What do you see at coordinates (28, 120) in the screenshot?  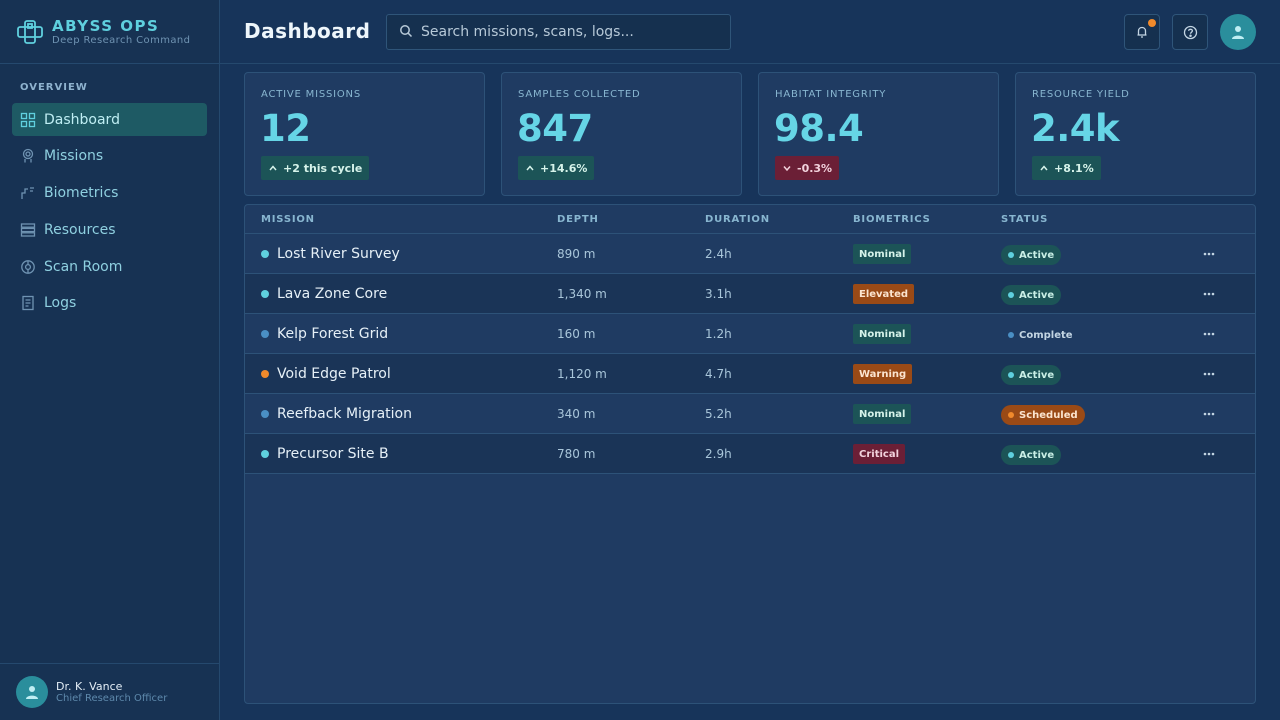 I see `grid-icon` at bounding box center [28, 120].